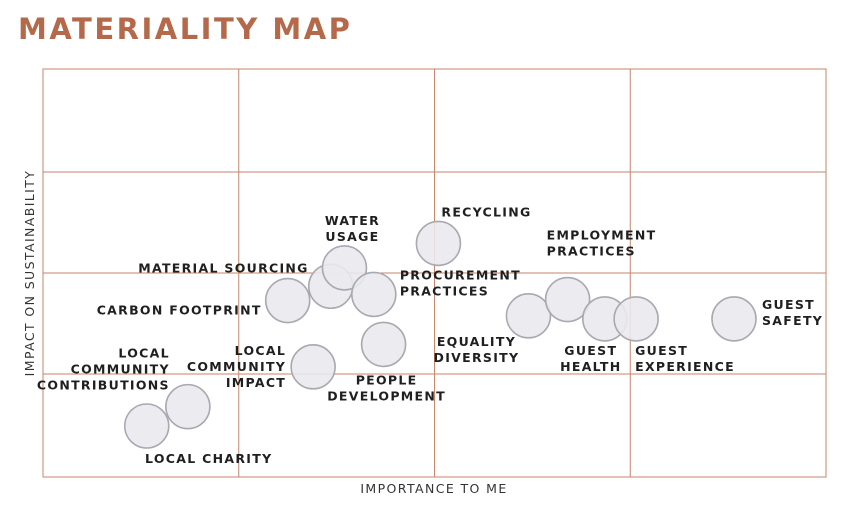 The width and height of the screenshot is (853, 516). I want to click on x-axis-label: IMPORTANCE TO ME, so click(433, 488).